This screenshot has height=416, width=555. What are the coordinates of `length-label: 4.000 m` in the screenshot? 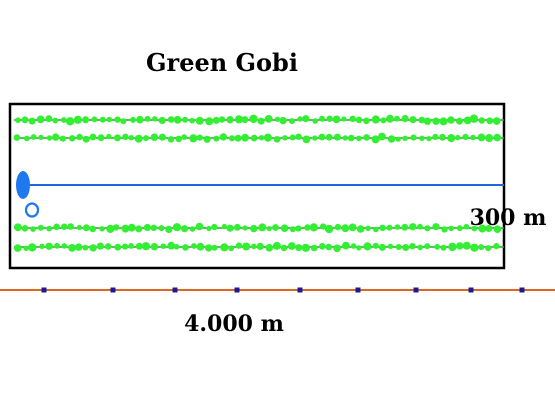 It's located at (234, 324).